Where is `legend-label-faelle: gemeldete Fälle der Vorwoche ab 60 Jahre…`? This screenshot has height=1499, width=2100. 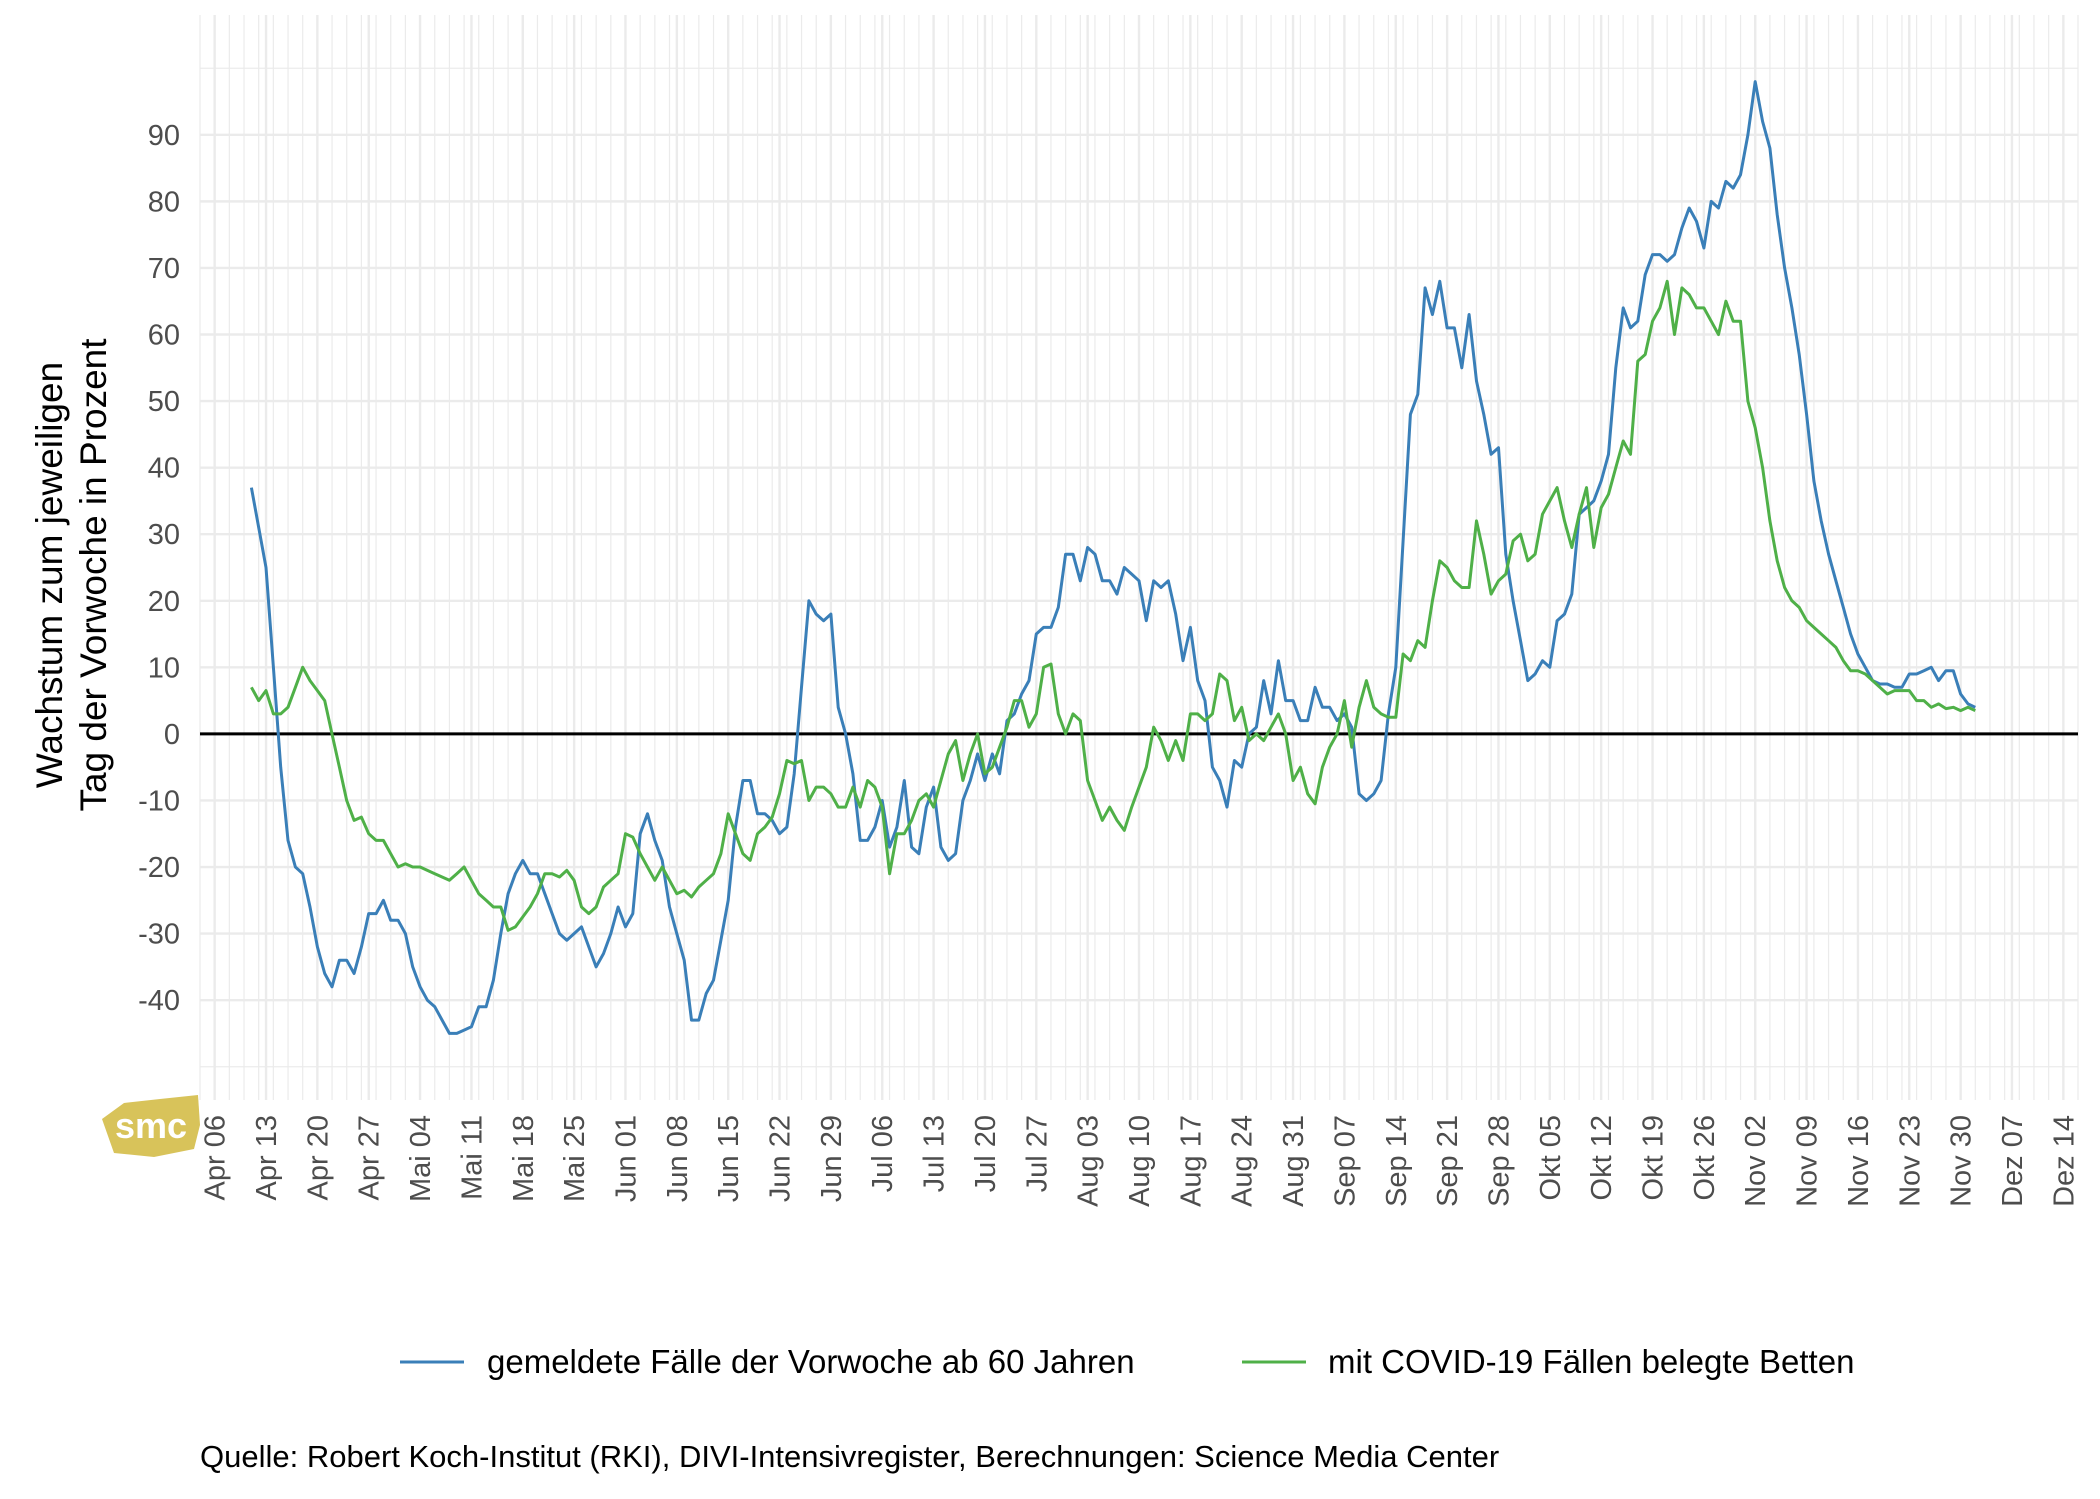 legend-label-faelle: gemeldete Fälle der Vorwoche ab 60 Jahre… is located at coordinates (811, 1361).